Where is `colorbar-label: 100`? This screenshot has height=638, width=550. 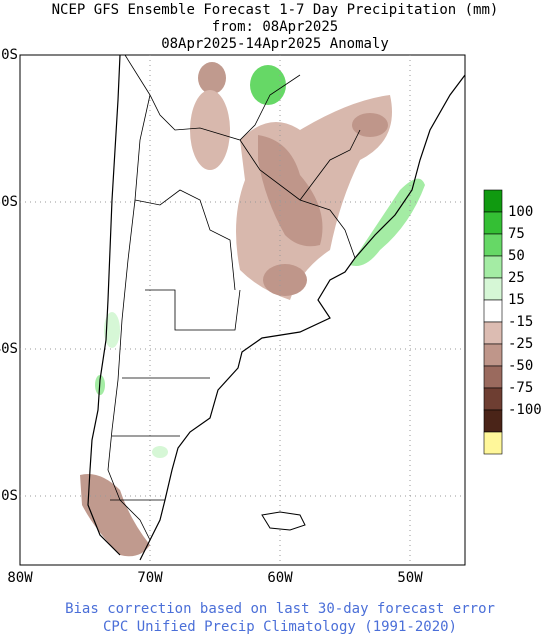
colorbar-label: 100 is located at coordinates (520, 212).